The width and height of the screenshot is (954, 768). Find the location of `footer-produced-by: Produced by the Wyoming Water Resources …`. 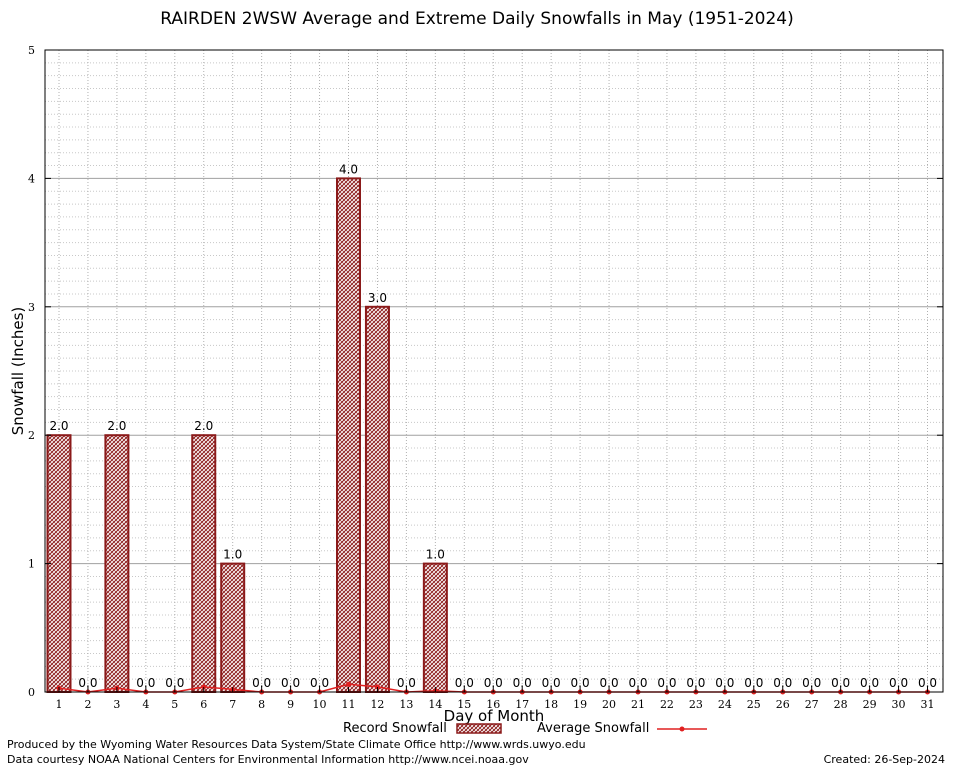

footer-produced-by: Produced by the Wyoming Water Resources … is located at coordinates (296, 744).